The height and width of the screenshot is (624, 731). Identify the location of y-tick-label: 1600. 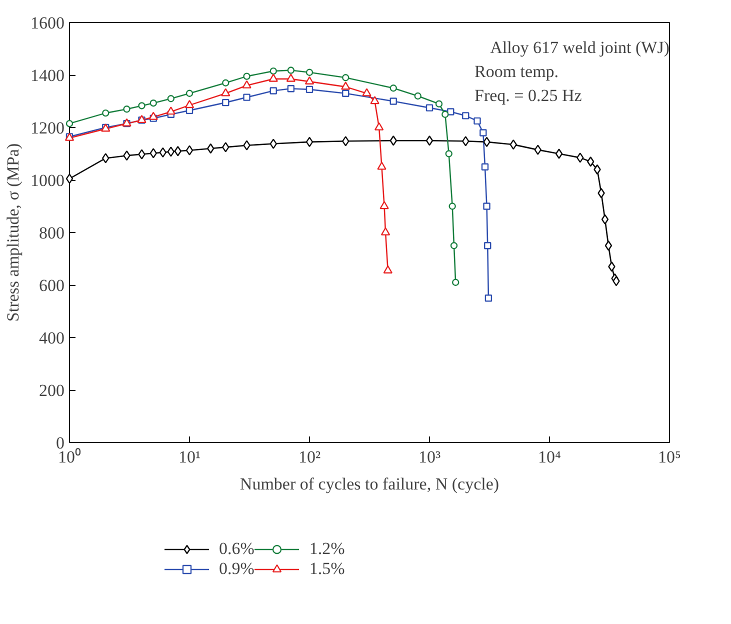
(47, 23).